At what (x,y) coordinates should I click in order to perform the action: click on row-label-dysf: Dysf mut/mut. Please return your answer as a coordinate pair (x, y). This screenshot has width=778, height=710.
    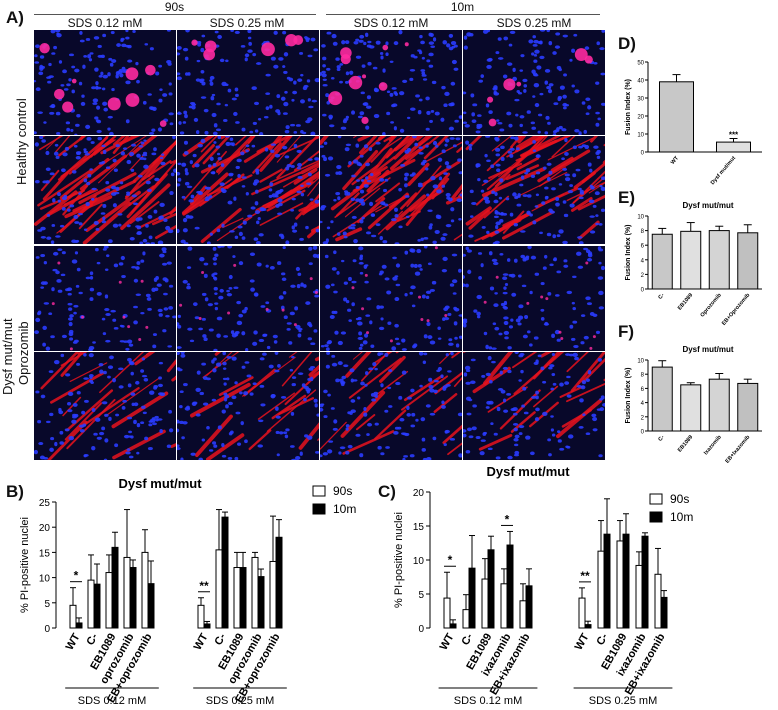
    Looking at the image, I should click on (7, 356).